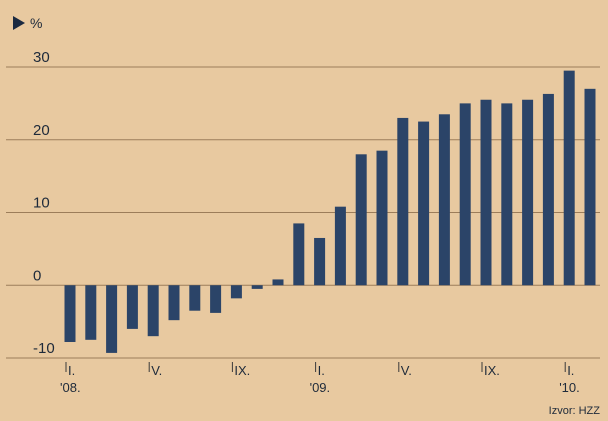 This screenshot has height=421, width=608. What do you see at coordinates (41, 130) in the screenshot?
I see `y-tick-label: 20` at bounding box center [41, 130].